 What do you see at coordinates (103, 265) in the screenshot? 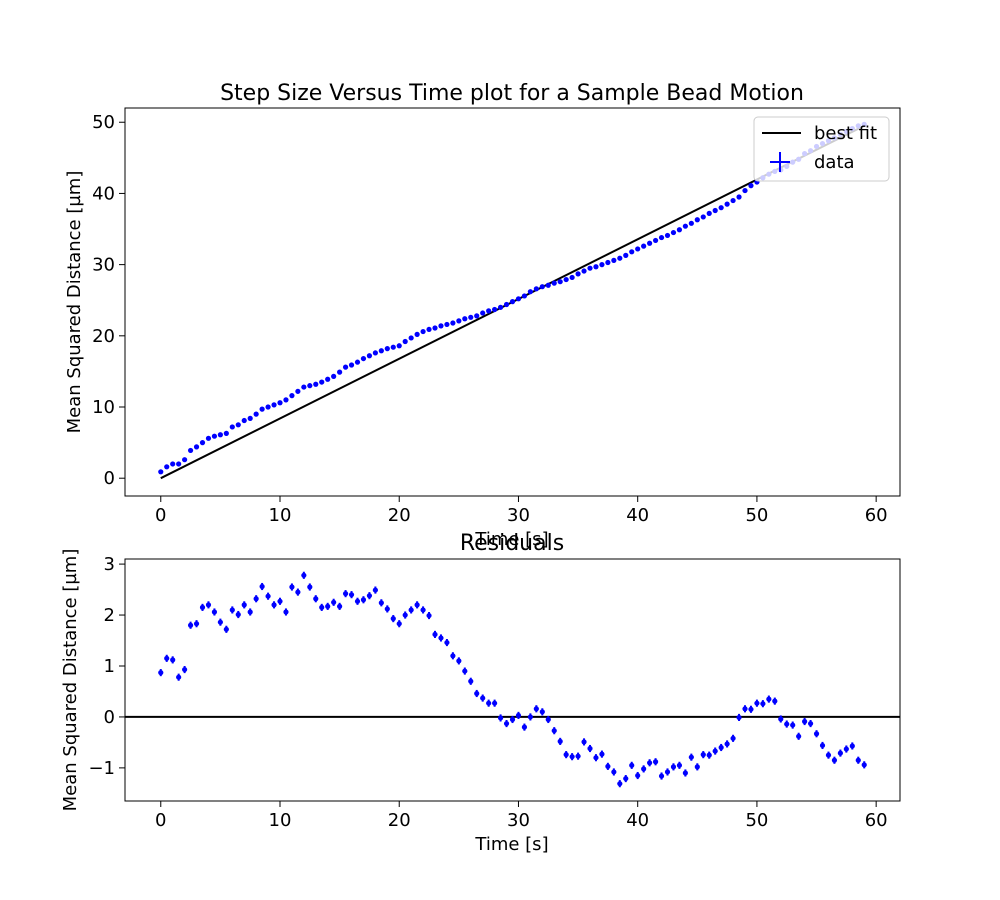
I see `y-tick-label: 30` at bounding box center [103, 265].